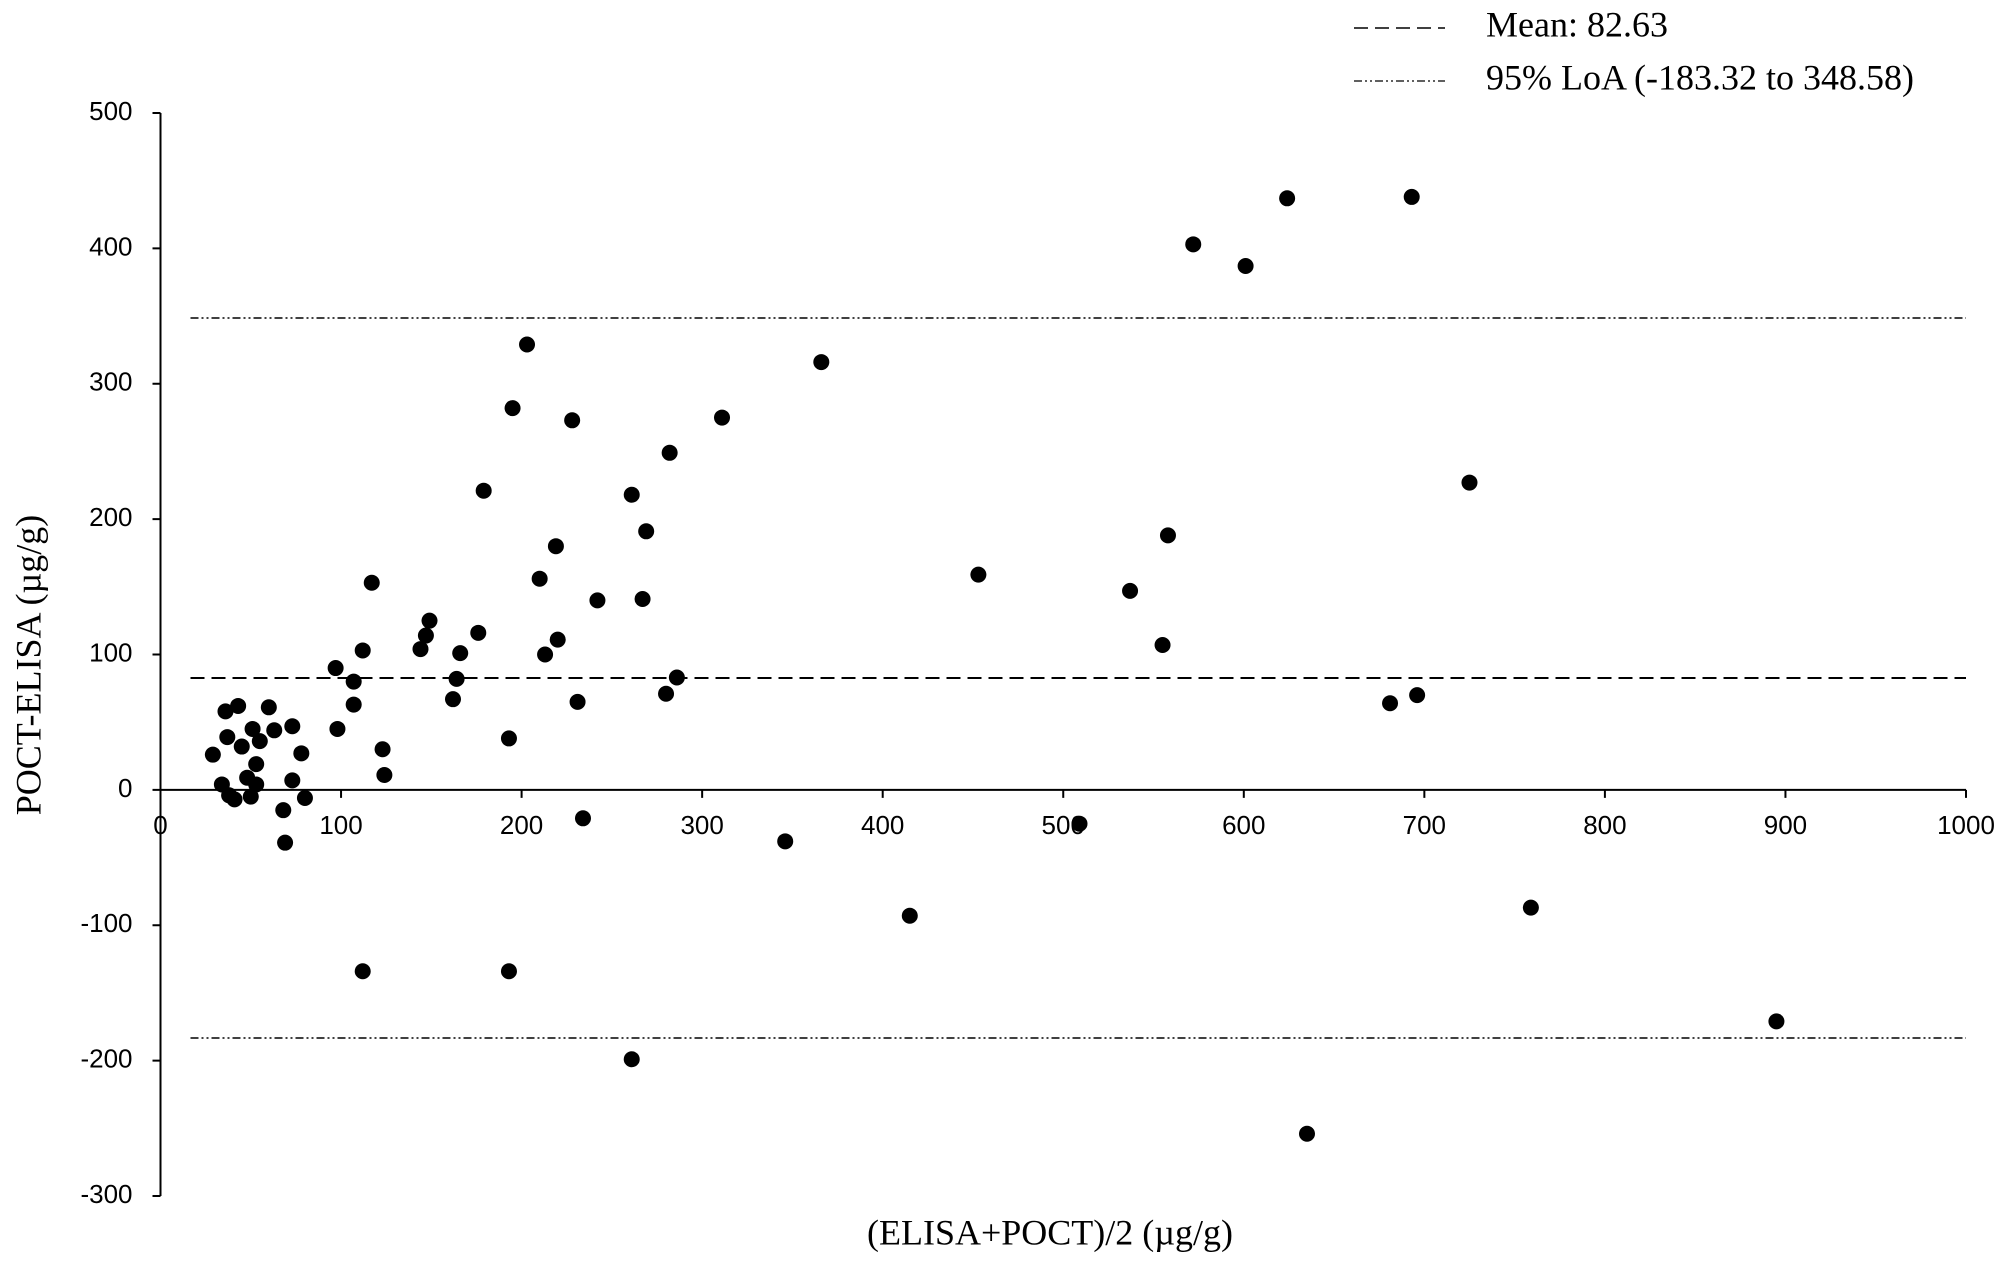 This screenshot has height=1266, width=2008. Describe the element at coordinates (110, 652) in the screenshot. I see `y-tick-label: 100` at that location.